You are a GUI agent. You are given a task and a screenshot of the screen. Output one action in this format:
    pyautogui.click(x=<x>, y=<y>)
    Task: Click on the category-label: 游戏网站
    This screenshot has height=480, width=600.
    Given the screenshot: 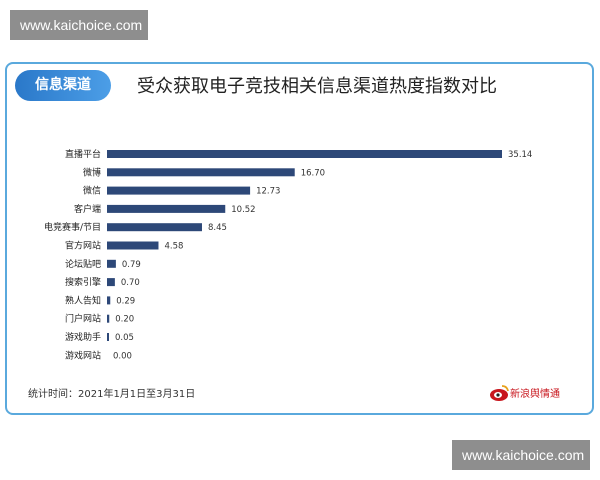 What is the action you would take?
    pyautogui.click(x=83, y=355)
    